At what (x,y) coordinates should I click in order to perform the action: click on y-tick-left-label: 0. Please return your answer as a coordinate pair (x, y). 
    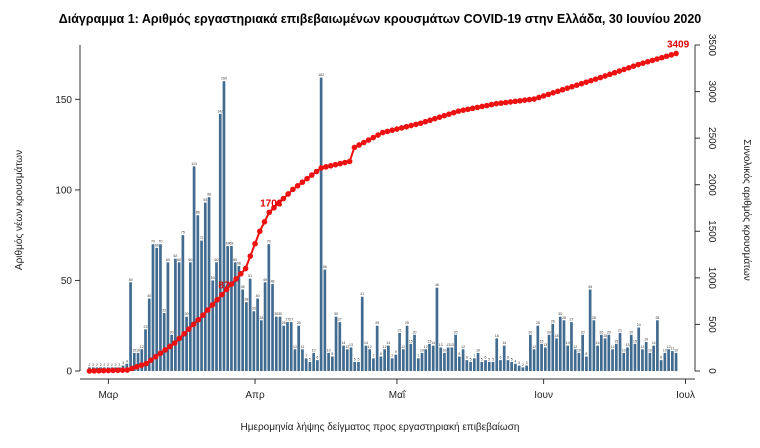
    Looking at the image, I should click on (69, 372).